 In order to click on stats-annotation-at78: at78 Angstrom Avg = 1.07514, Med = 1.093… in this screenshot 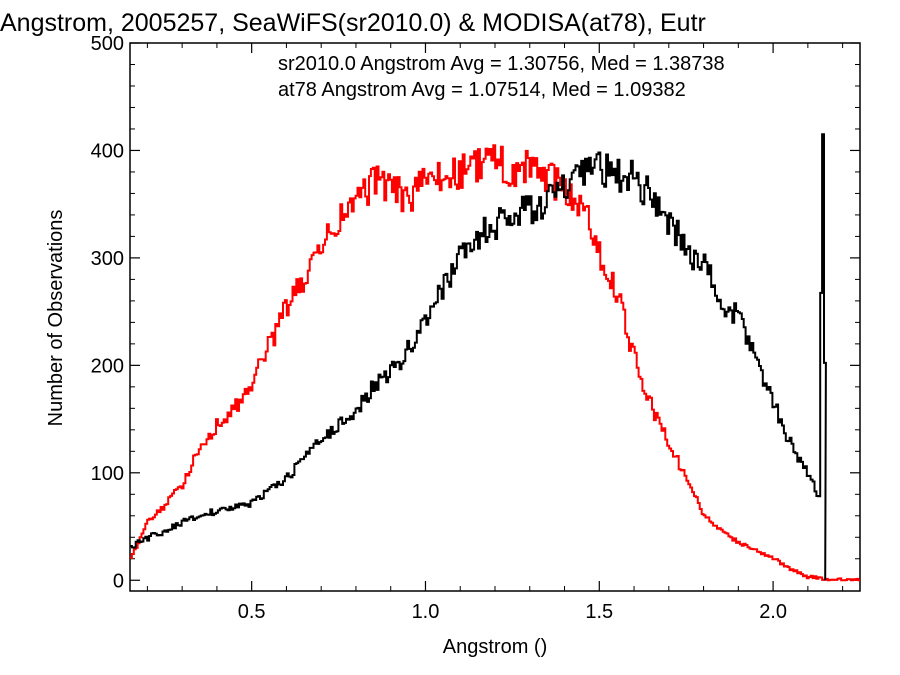, I will do `click(482, 90)`.